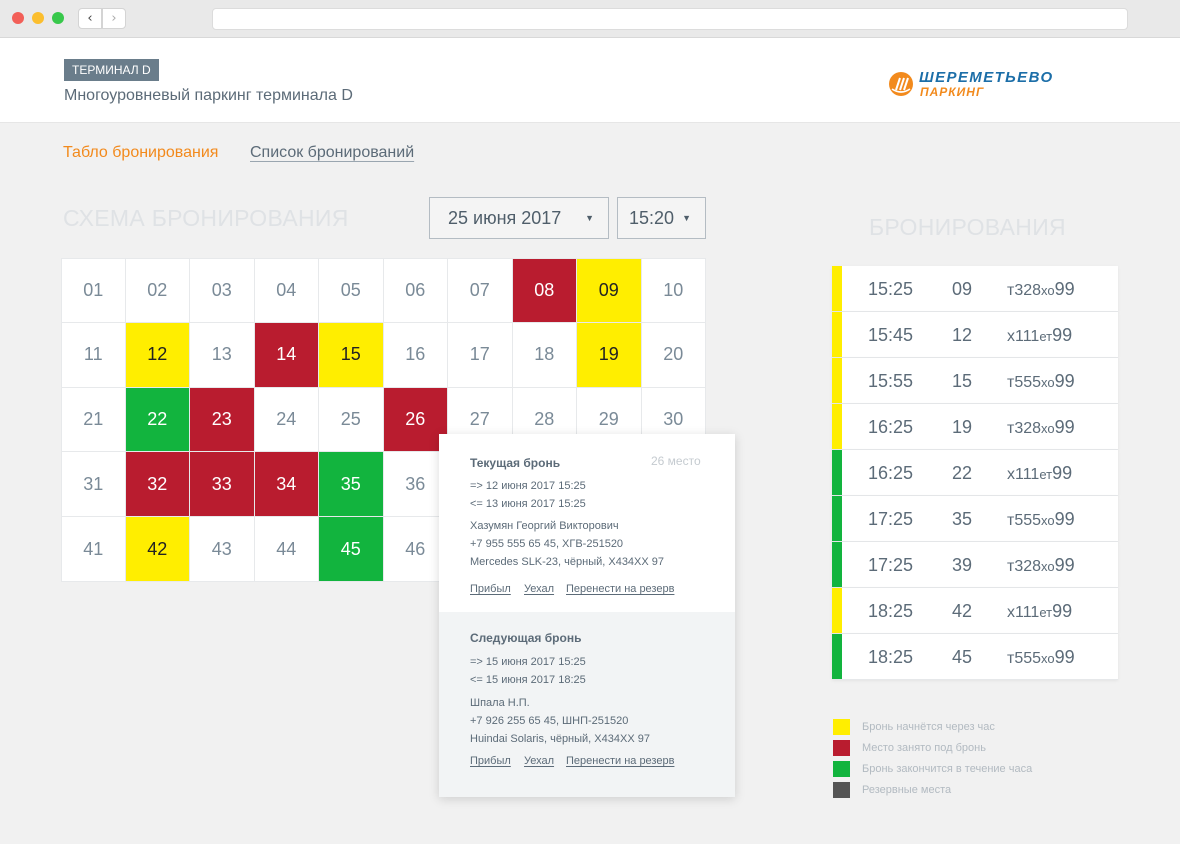  I want to click on window-close-button, so click(18, 18).